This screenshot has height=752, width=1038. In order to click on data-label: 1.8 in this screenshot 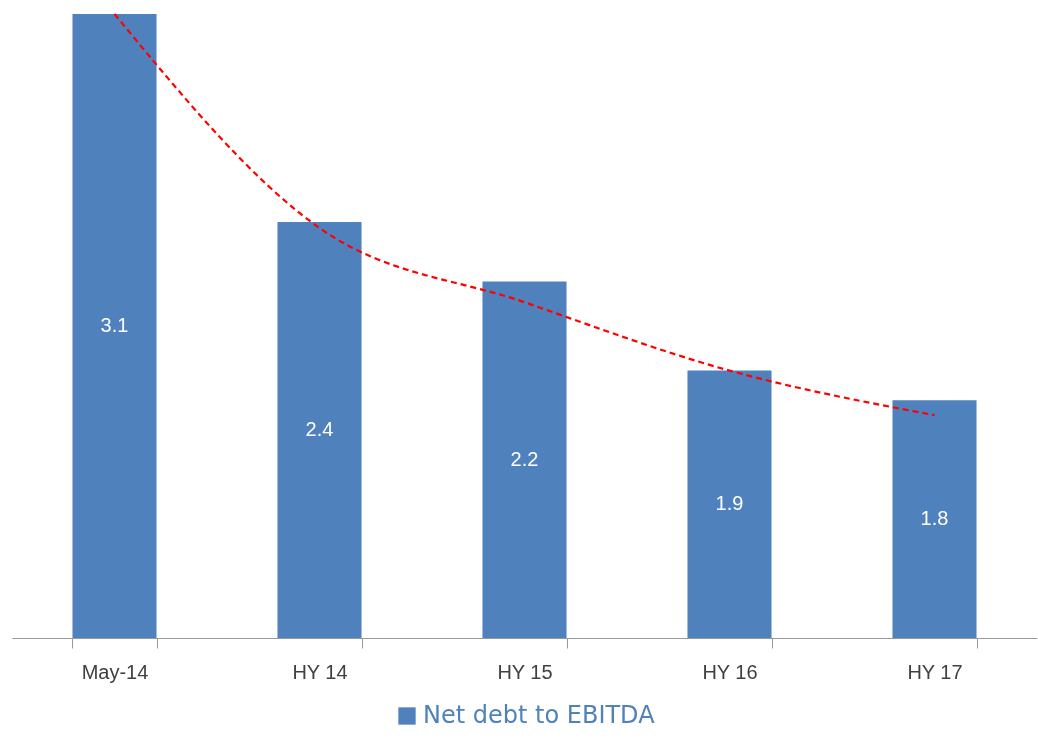, I will do `click(934, 518)`.